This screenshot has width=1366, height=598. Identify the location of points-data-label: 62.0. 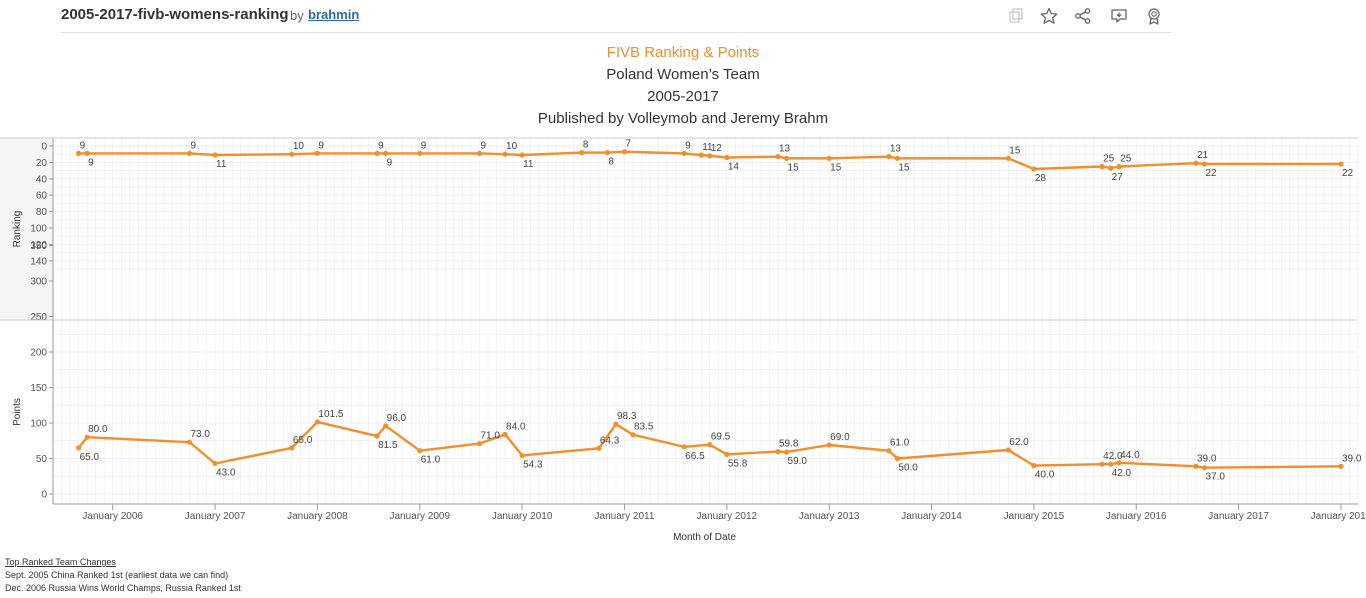
(1019, 442).